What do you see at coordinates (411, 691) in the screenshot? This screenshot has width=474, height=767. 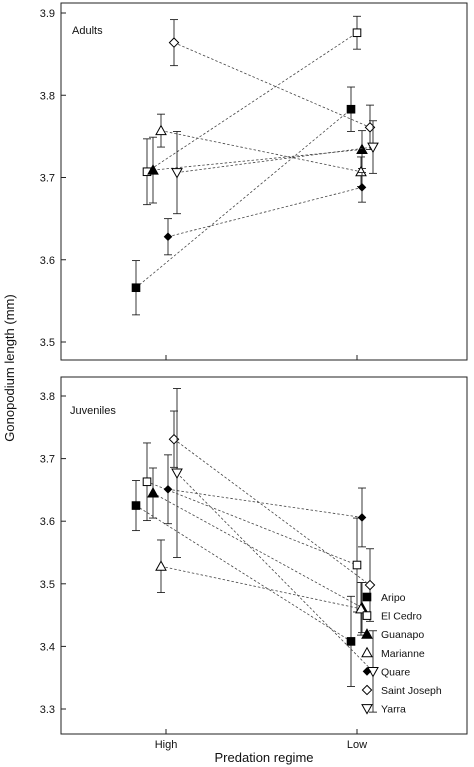 I see `legend-label-saint-joseph: Saint Joseph` at bounding box center [411, 691].